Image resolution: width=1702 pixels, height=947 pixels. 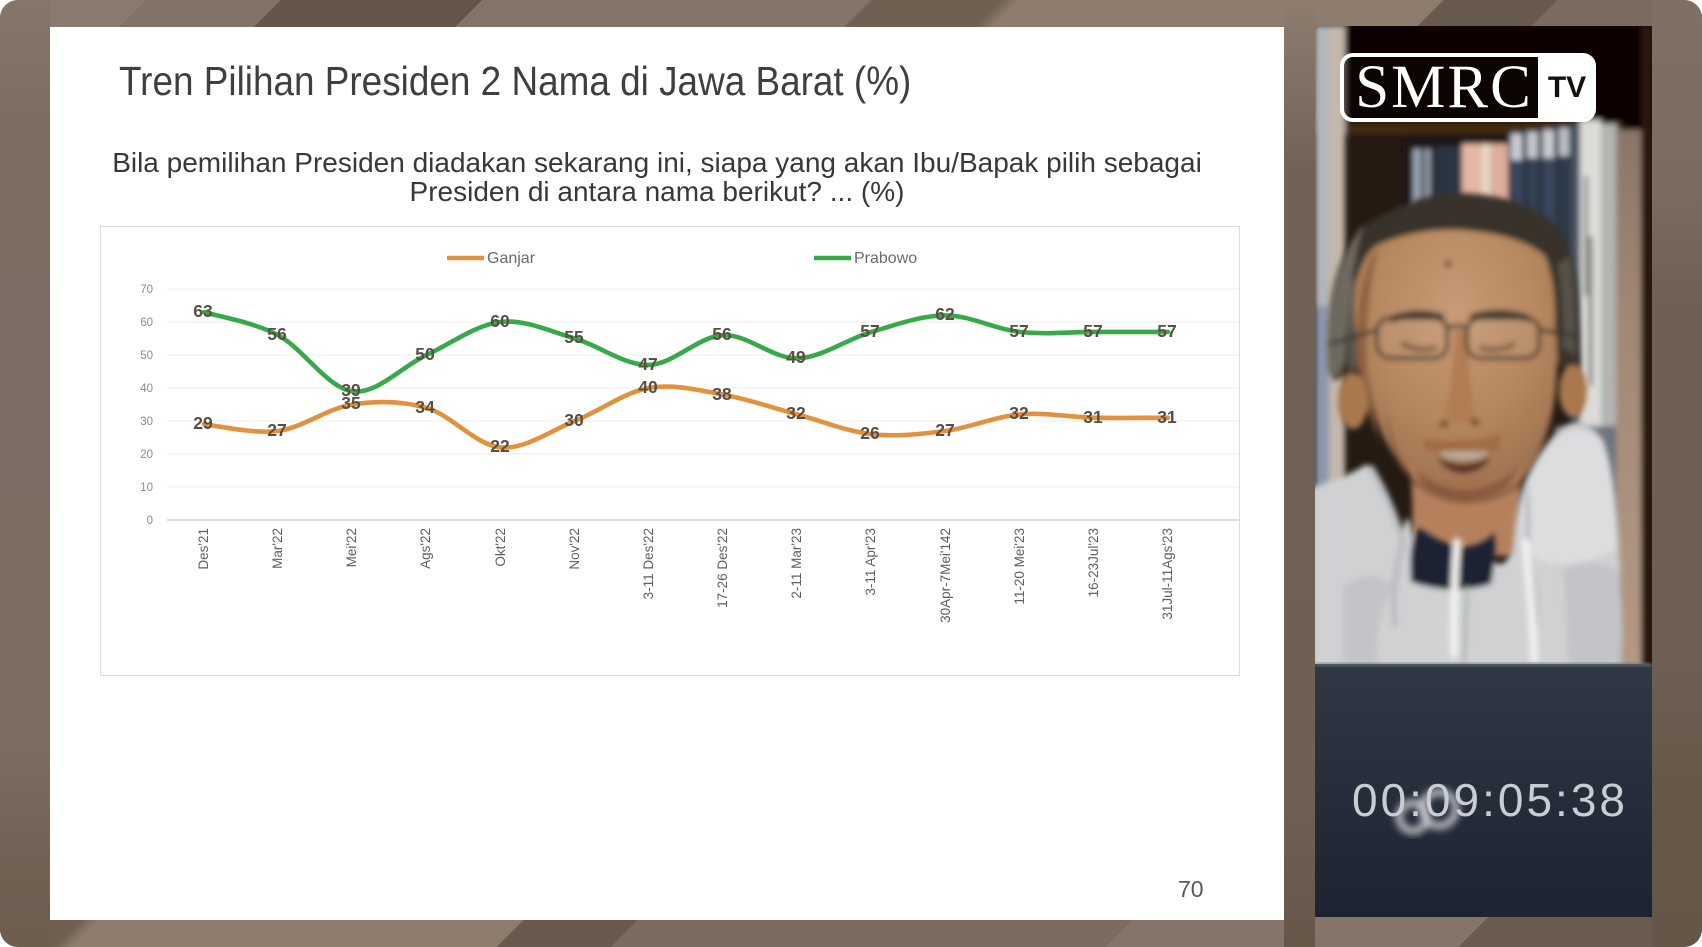 What do you see at coordinates (203, 549) in the screenshot?
I see `svg-text: Des'21` at bounding box center [203, 549].